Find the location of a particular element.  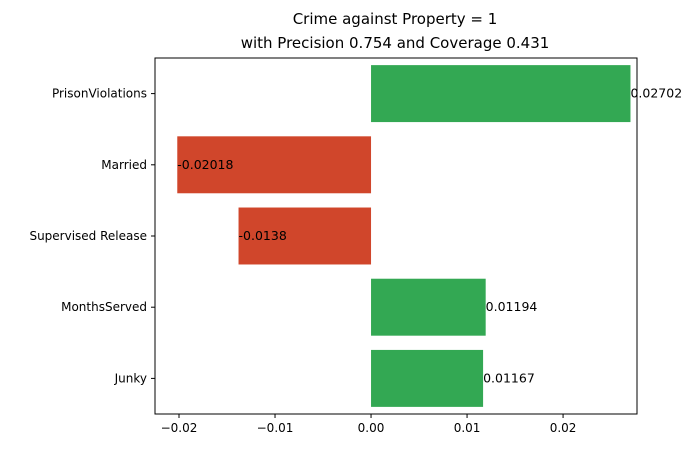

bar-value-label-1: -0.02018 is located at coordinates (205, 164).